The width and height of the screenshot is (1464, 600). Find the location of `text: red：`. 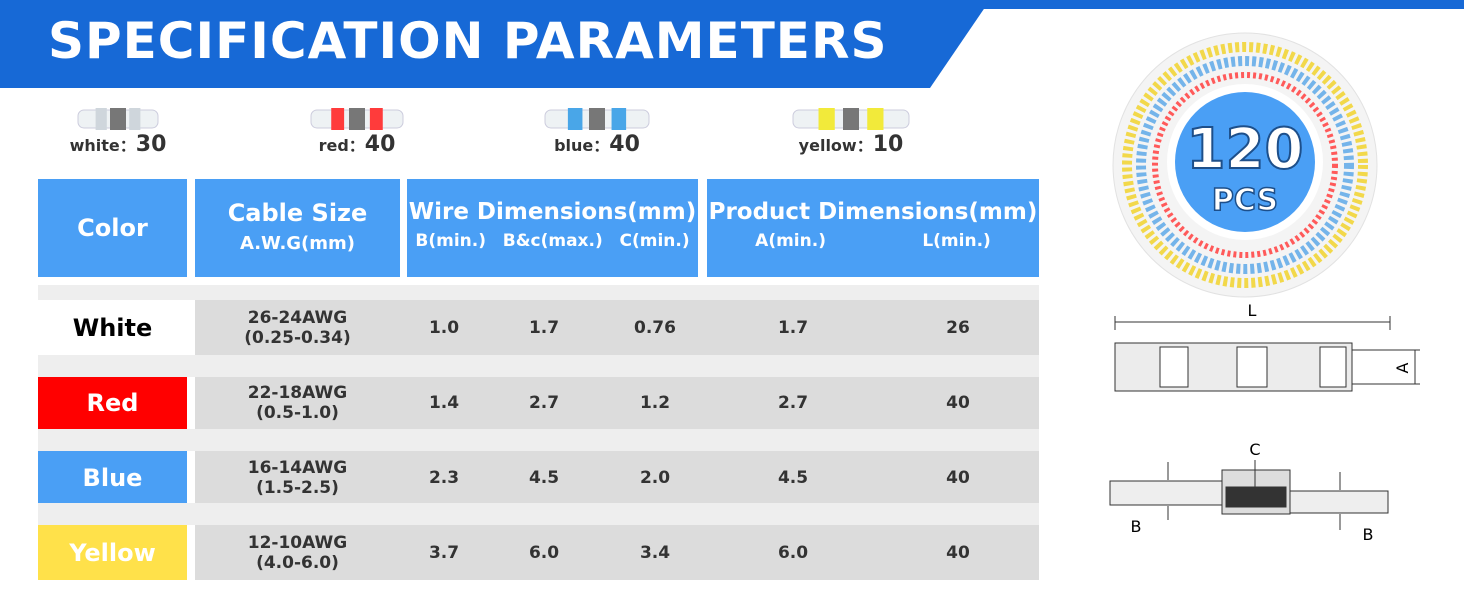

text: red： is located at coordinates (341, 145).